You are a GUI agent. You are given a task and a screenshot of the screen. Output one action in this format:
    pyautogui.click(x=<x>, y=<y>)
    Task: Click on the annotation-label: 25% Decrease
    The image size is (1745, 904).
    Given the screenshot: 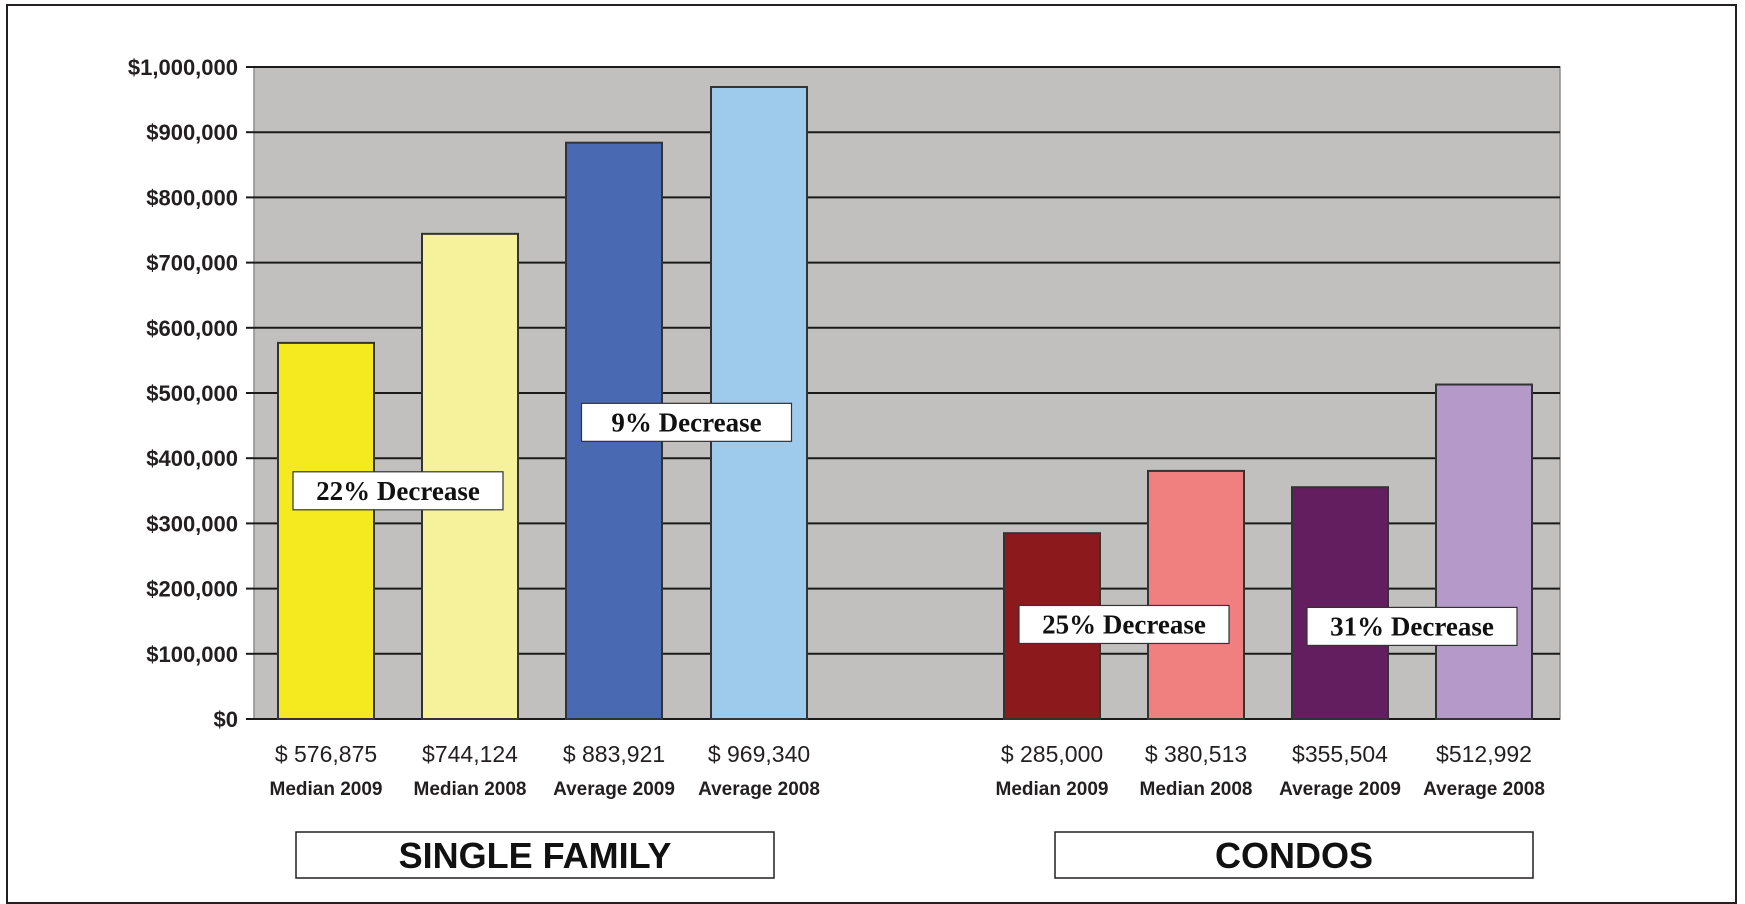 What is the action you would take?
    pyautogui.click(x=1124, y=624)
    